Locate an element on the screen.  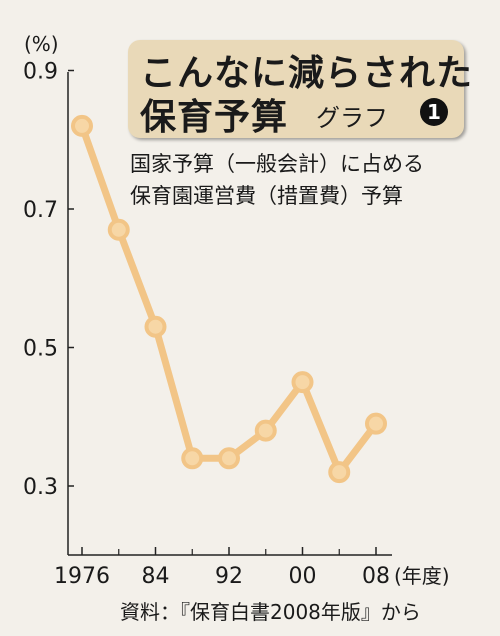
chart-subtitle-line1: 国家予算（一般会計）に占める is located at coordinates (277, 164).